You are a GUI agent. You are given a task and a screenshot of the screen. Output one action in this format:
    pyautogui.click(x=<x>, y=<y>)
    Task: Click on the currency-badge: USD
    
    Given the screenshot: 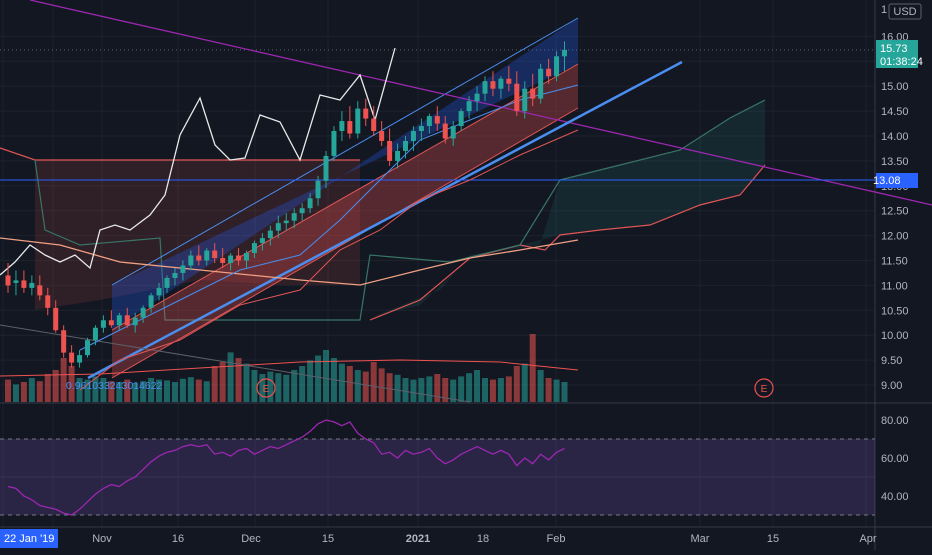 What is the action you would take?
    pyautogui.click(x=905, y=11)
    